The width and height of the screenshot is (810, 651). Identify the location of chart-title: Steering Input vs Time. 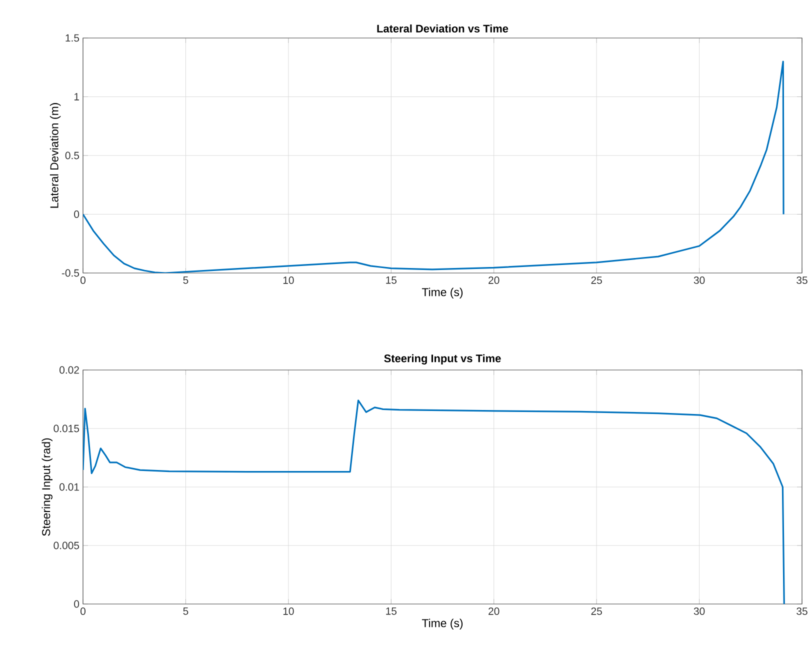
(442, 359).